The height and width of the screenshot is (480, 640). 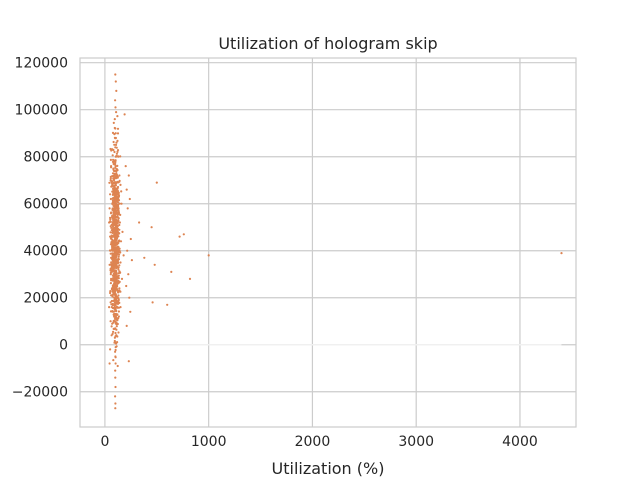 I want to click on y-tick-label: 0, so click(x=63, y=346).